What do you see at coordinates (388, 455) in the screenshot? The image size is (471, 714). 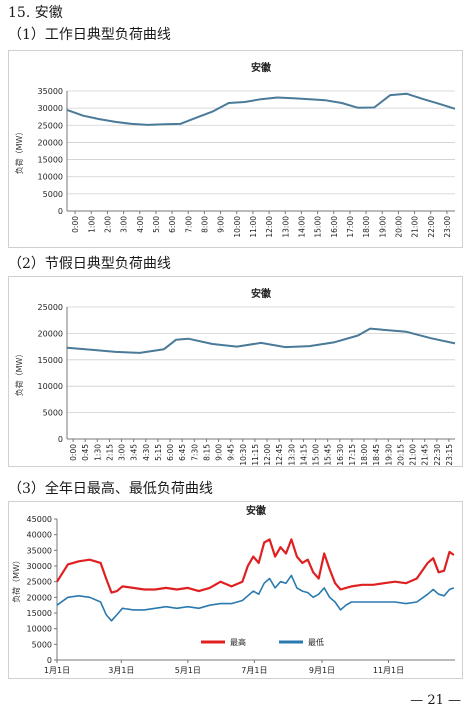 I see `x-tick-label: 19:30` at bounding box center [388, 455].